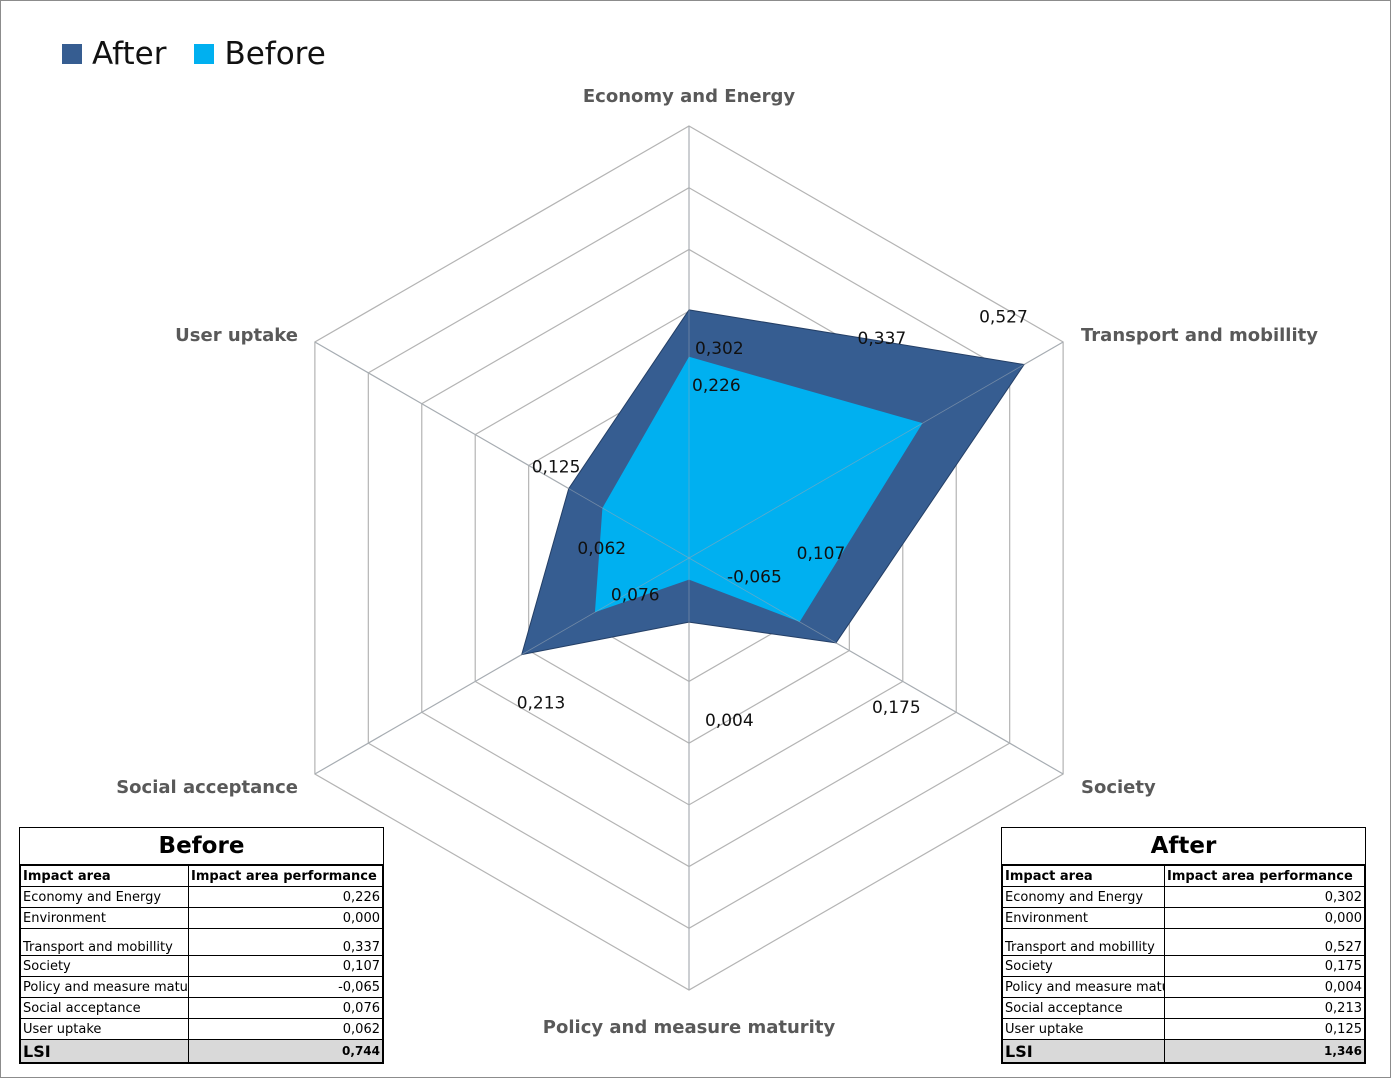  What do you see at coordinates (285, 1008) in the screenshot?
I see `performance-cell: 0,076` at bounding box center [285, 1008].